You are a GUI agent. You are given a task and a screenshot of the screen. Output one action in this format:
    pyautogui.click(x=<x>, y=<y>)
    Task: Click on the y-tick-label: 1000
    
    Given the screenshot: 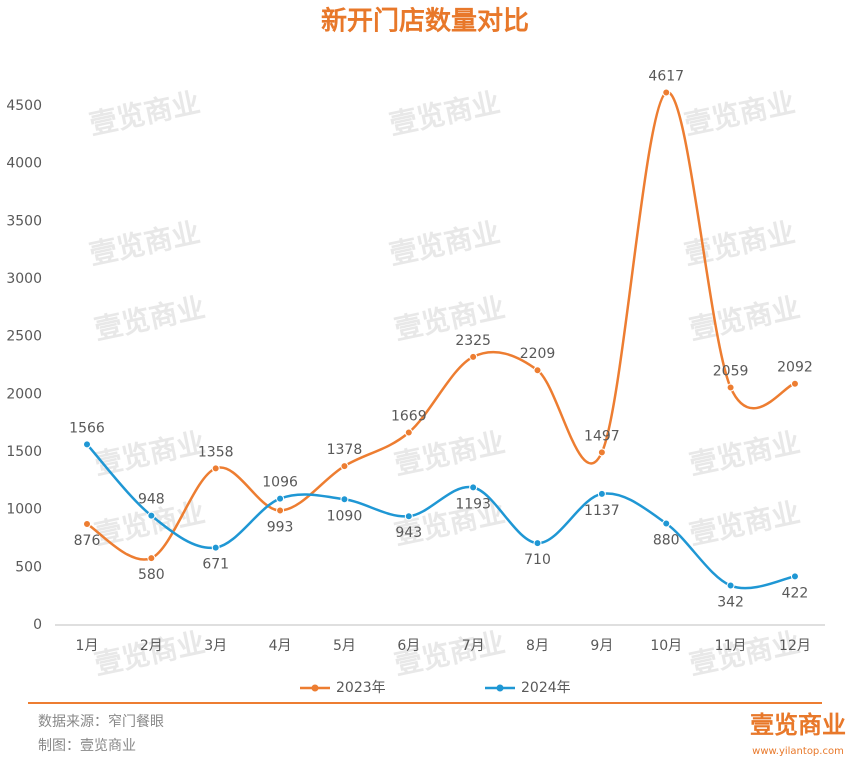 What is the action you would take?
    pyautogui.click(x=24, y=510)
    